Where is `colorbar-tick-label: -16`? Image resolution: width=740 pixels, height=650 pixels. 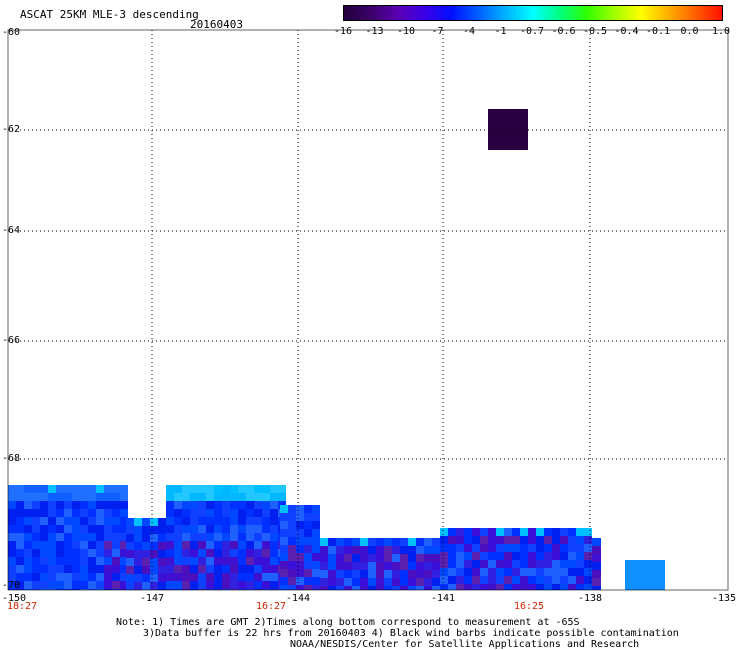 colorbar-tick-label: -16 is located at coordinates (343, 31).